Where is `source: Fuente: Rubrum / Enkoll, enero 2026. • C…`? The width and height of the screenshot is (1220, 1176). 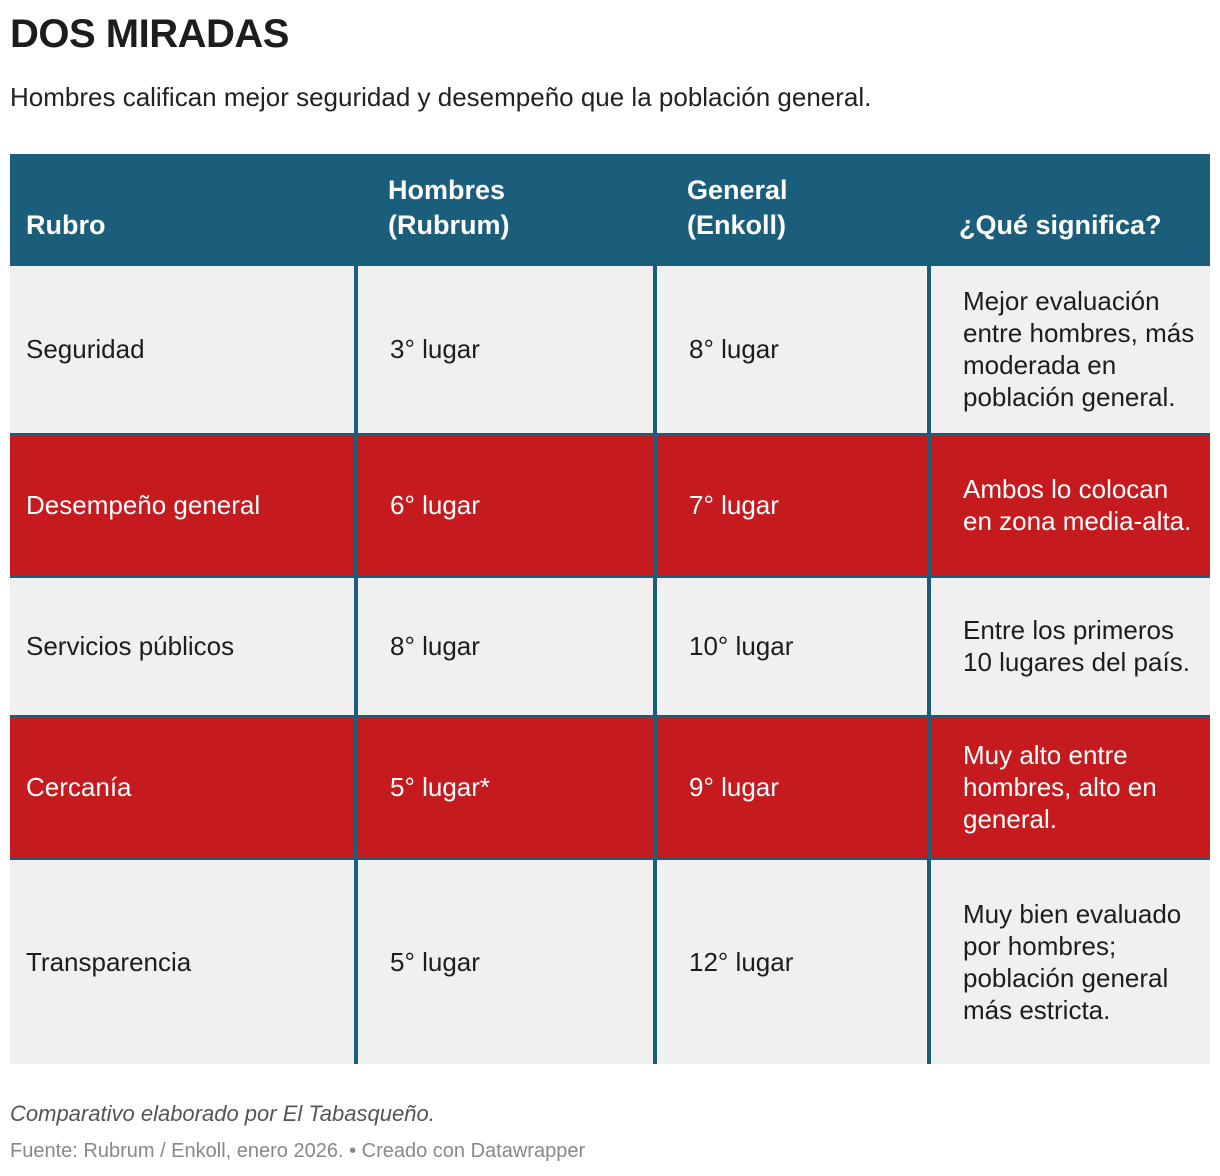 source: Fuente: Rubrum / Enkoll, enero 2026. • C… is located at coordinates (298, 1151).